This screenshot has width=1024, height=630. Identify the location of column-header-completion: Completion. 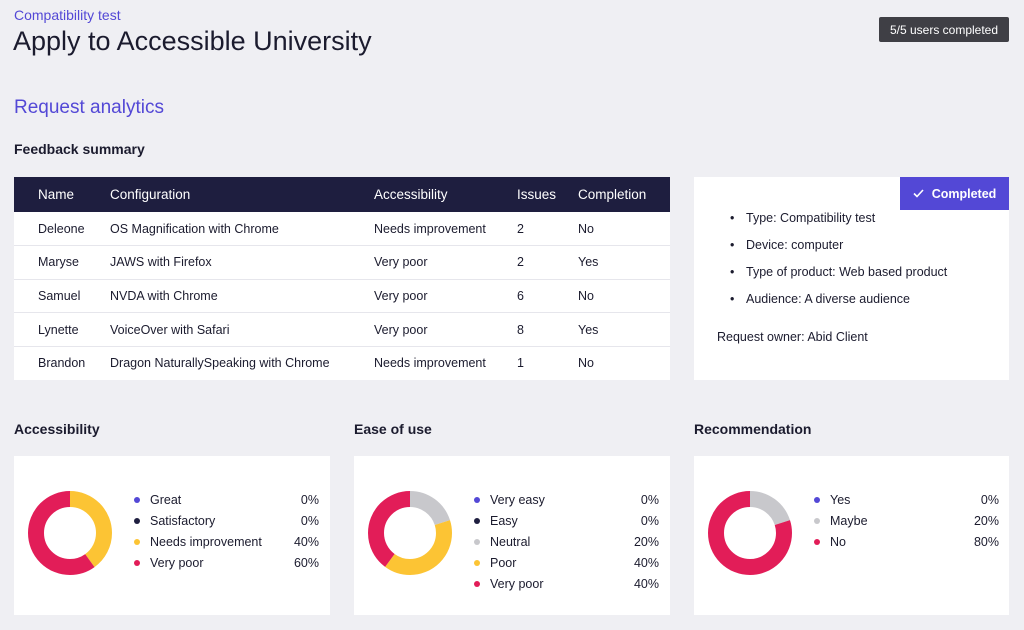
(612, 194).